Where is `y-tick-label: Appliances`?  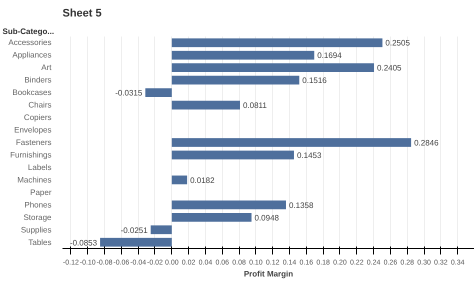
y-tick-label: Appliances is located at coordinates (32, 55).